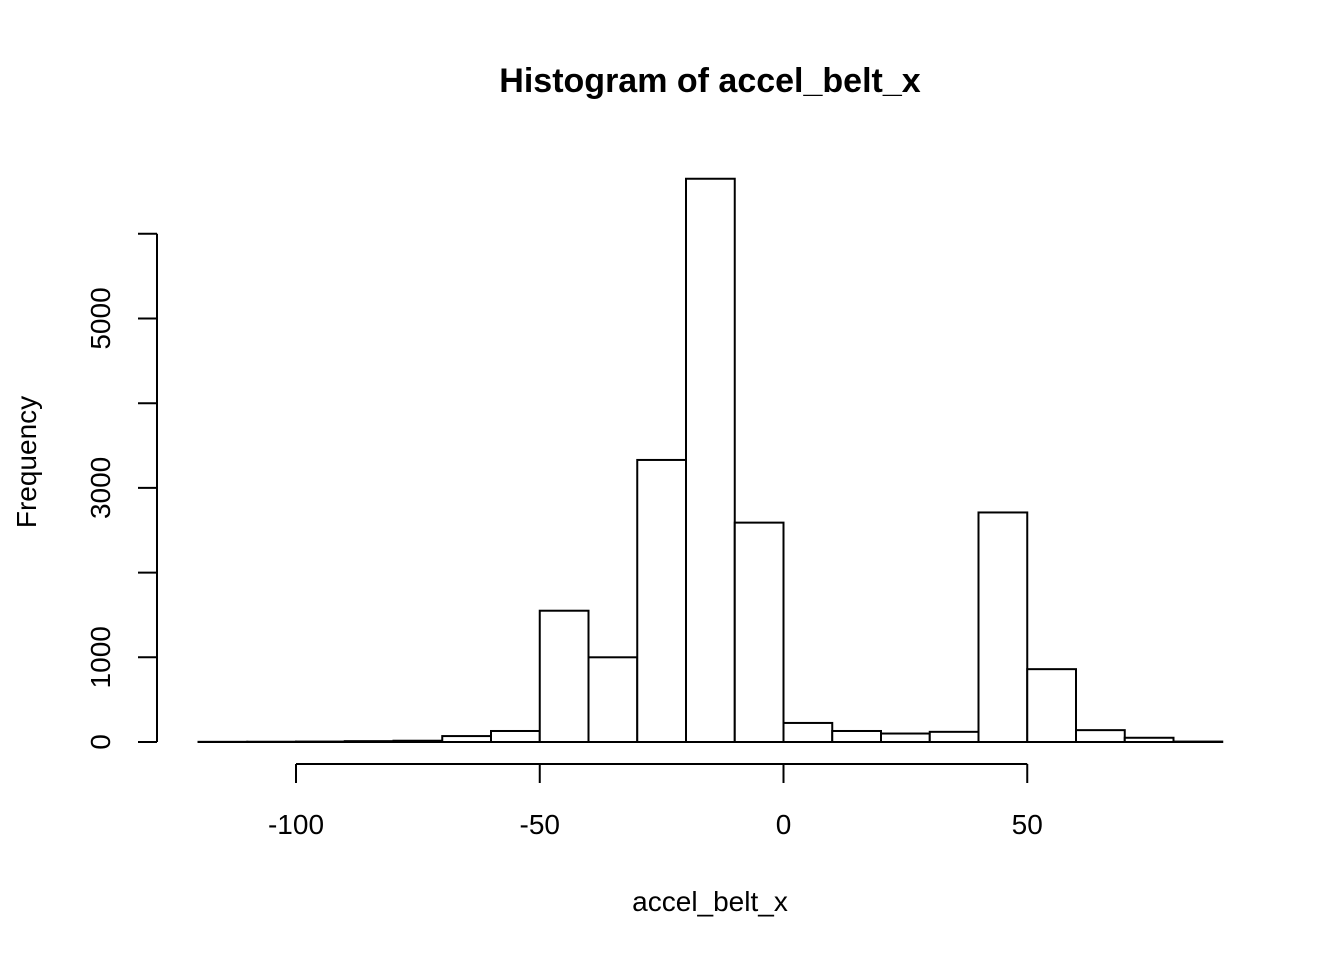  Describe the element at coordinates (710, 901) in the screenshot. I see `x-axis-label: accel_belt_x` at that location.